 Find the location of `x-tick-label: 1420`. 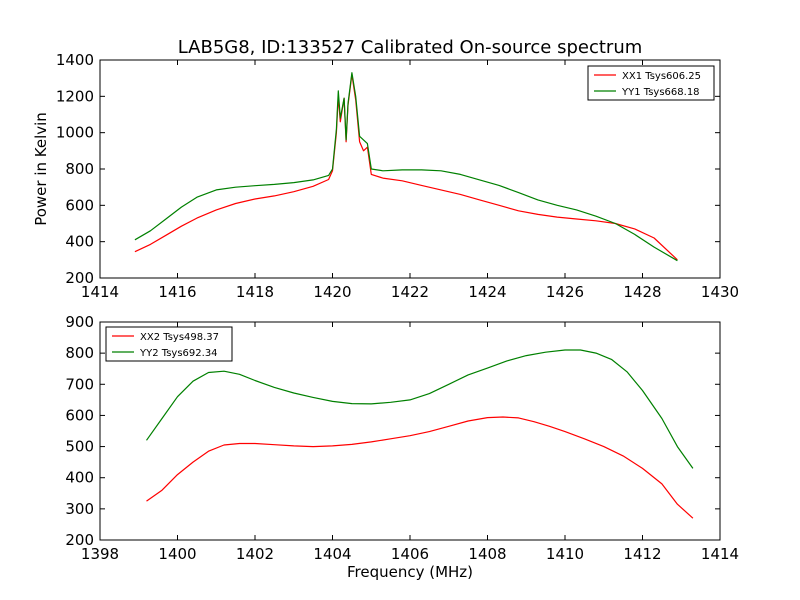

x-tick-label: 1420 is located at coordinates (332, 292).